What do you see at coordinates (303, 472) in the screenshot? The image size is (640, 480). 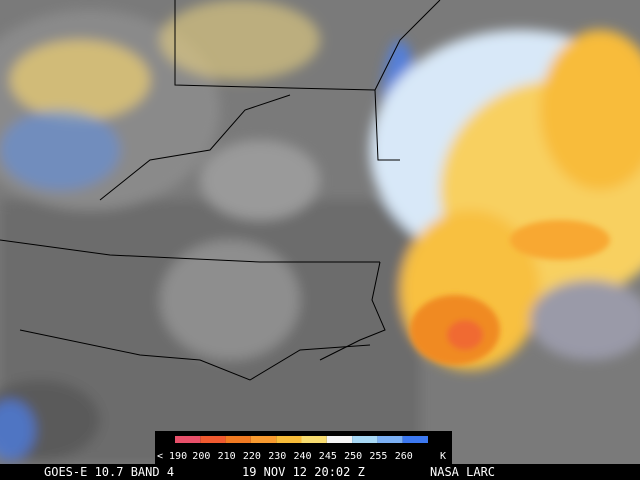 I see `caption-time: 19 NOV 12 20:02 Z` at bounding box center [303, 472].